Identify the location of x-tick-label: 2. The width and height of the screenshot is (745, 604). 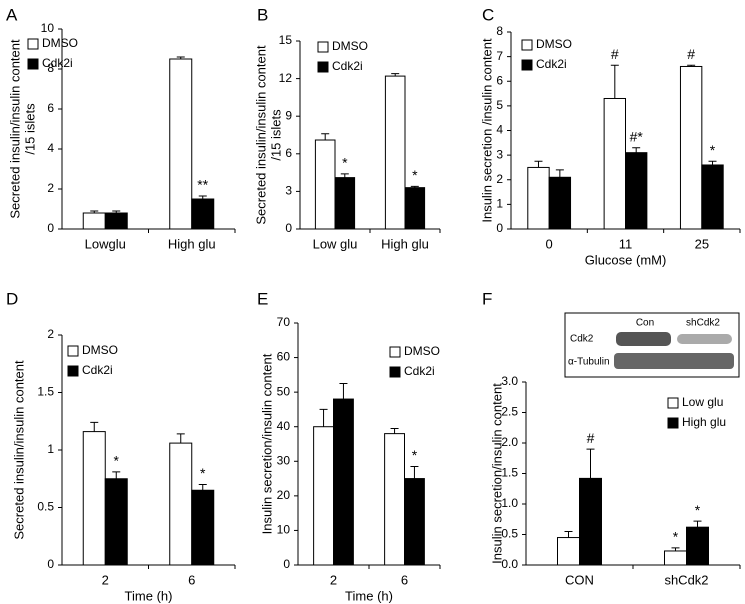
(333, 579).